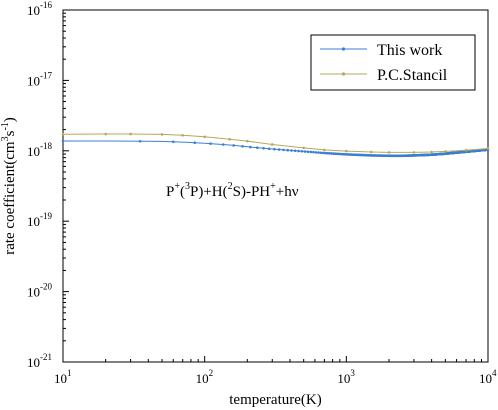  Describe the element at coordinates (39, 9) in the screenshot. I see `y-tick-label: 10-16` at that location.